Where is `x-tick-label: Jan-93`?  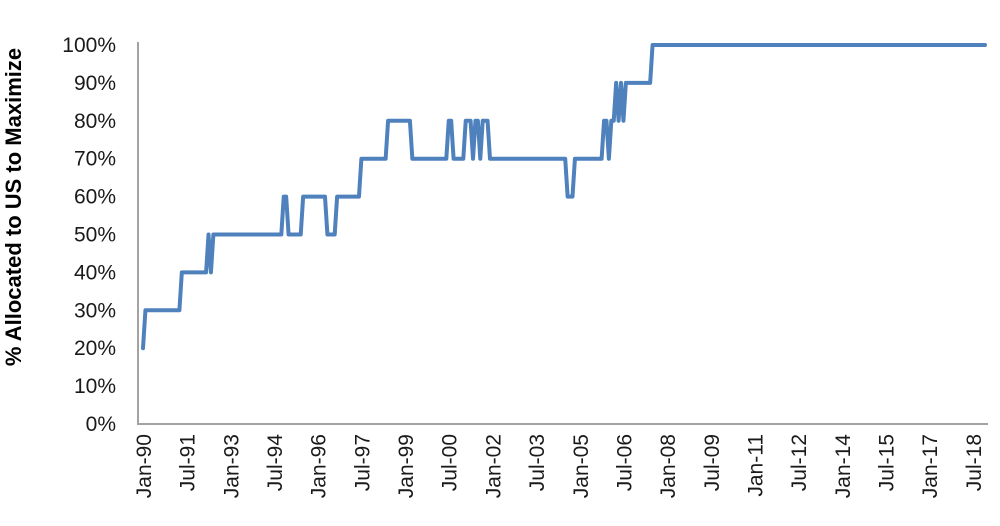 x-tick-label: Jan-93 is located at coordinates (231, 466).